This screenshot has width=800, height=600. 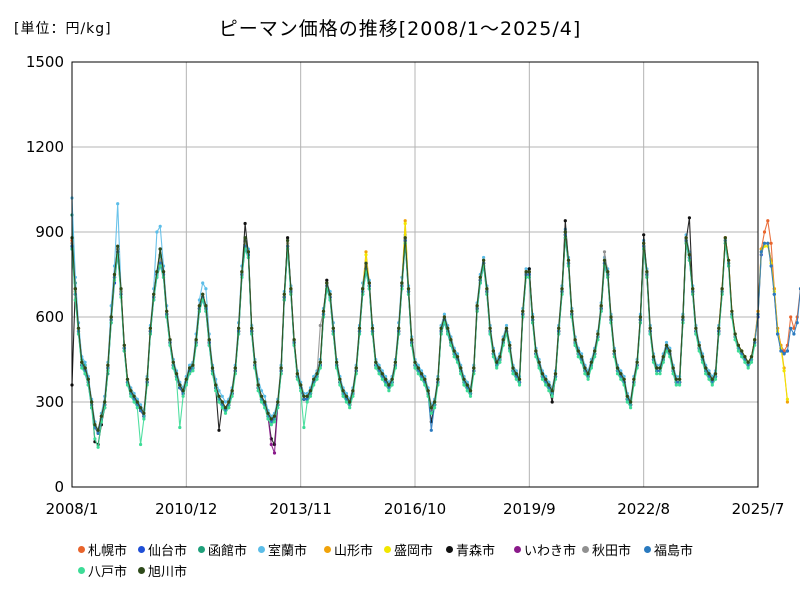 What do you see at coordinates (408, 549) in the screenshot?
I see `legend-item: 盛岡市` at bounding box center [408, 549].